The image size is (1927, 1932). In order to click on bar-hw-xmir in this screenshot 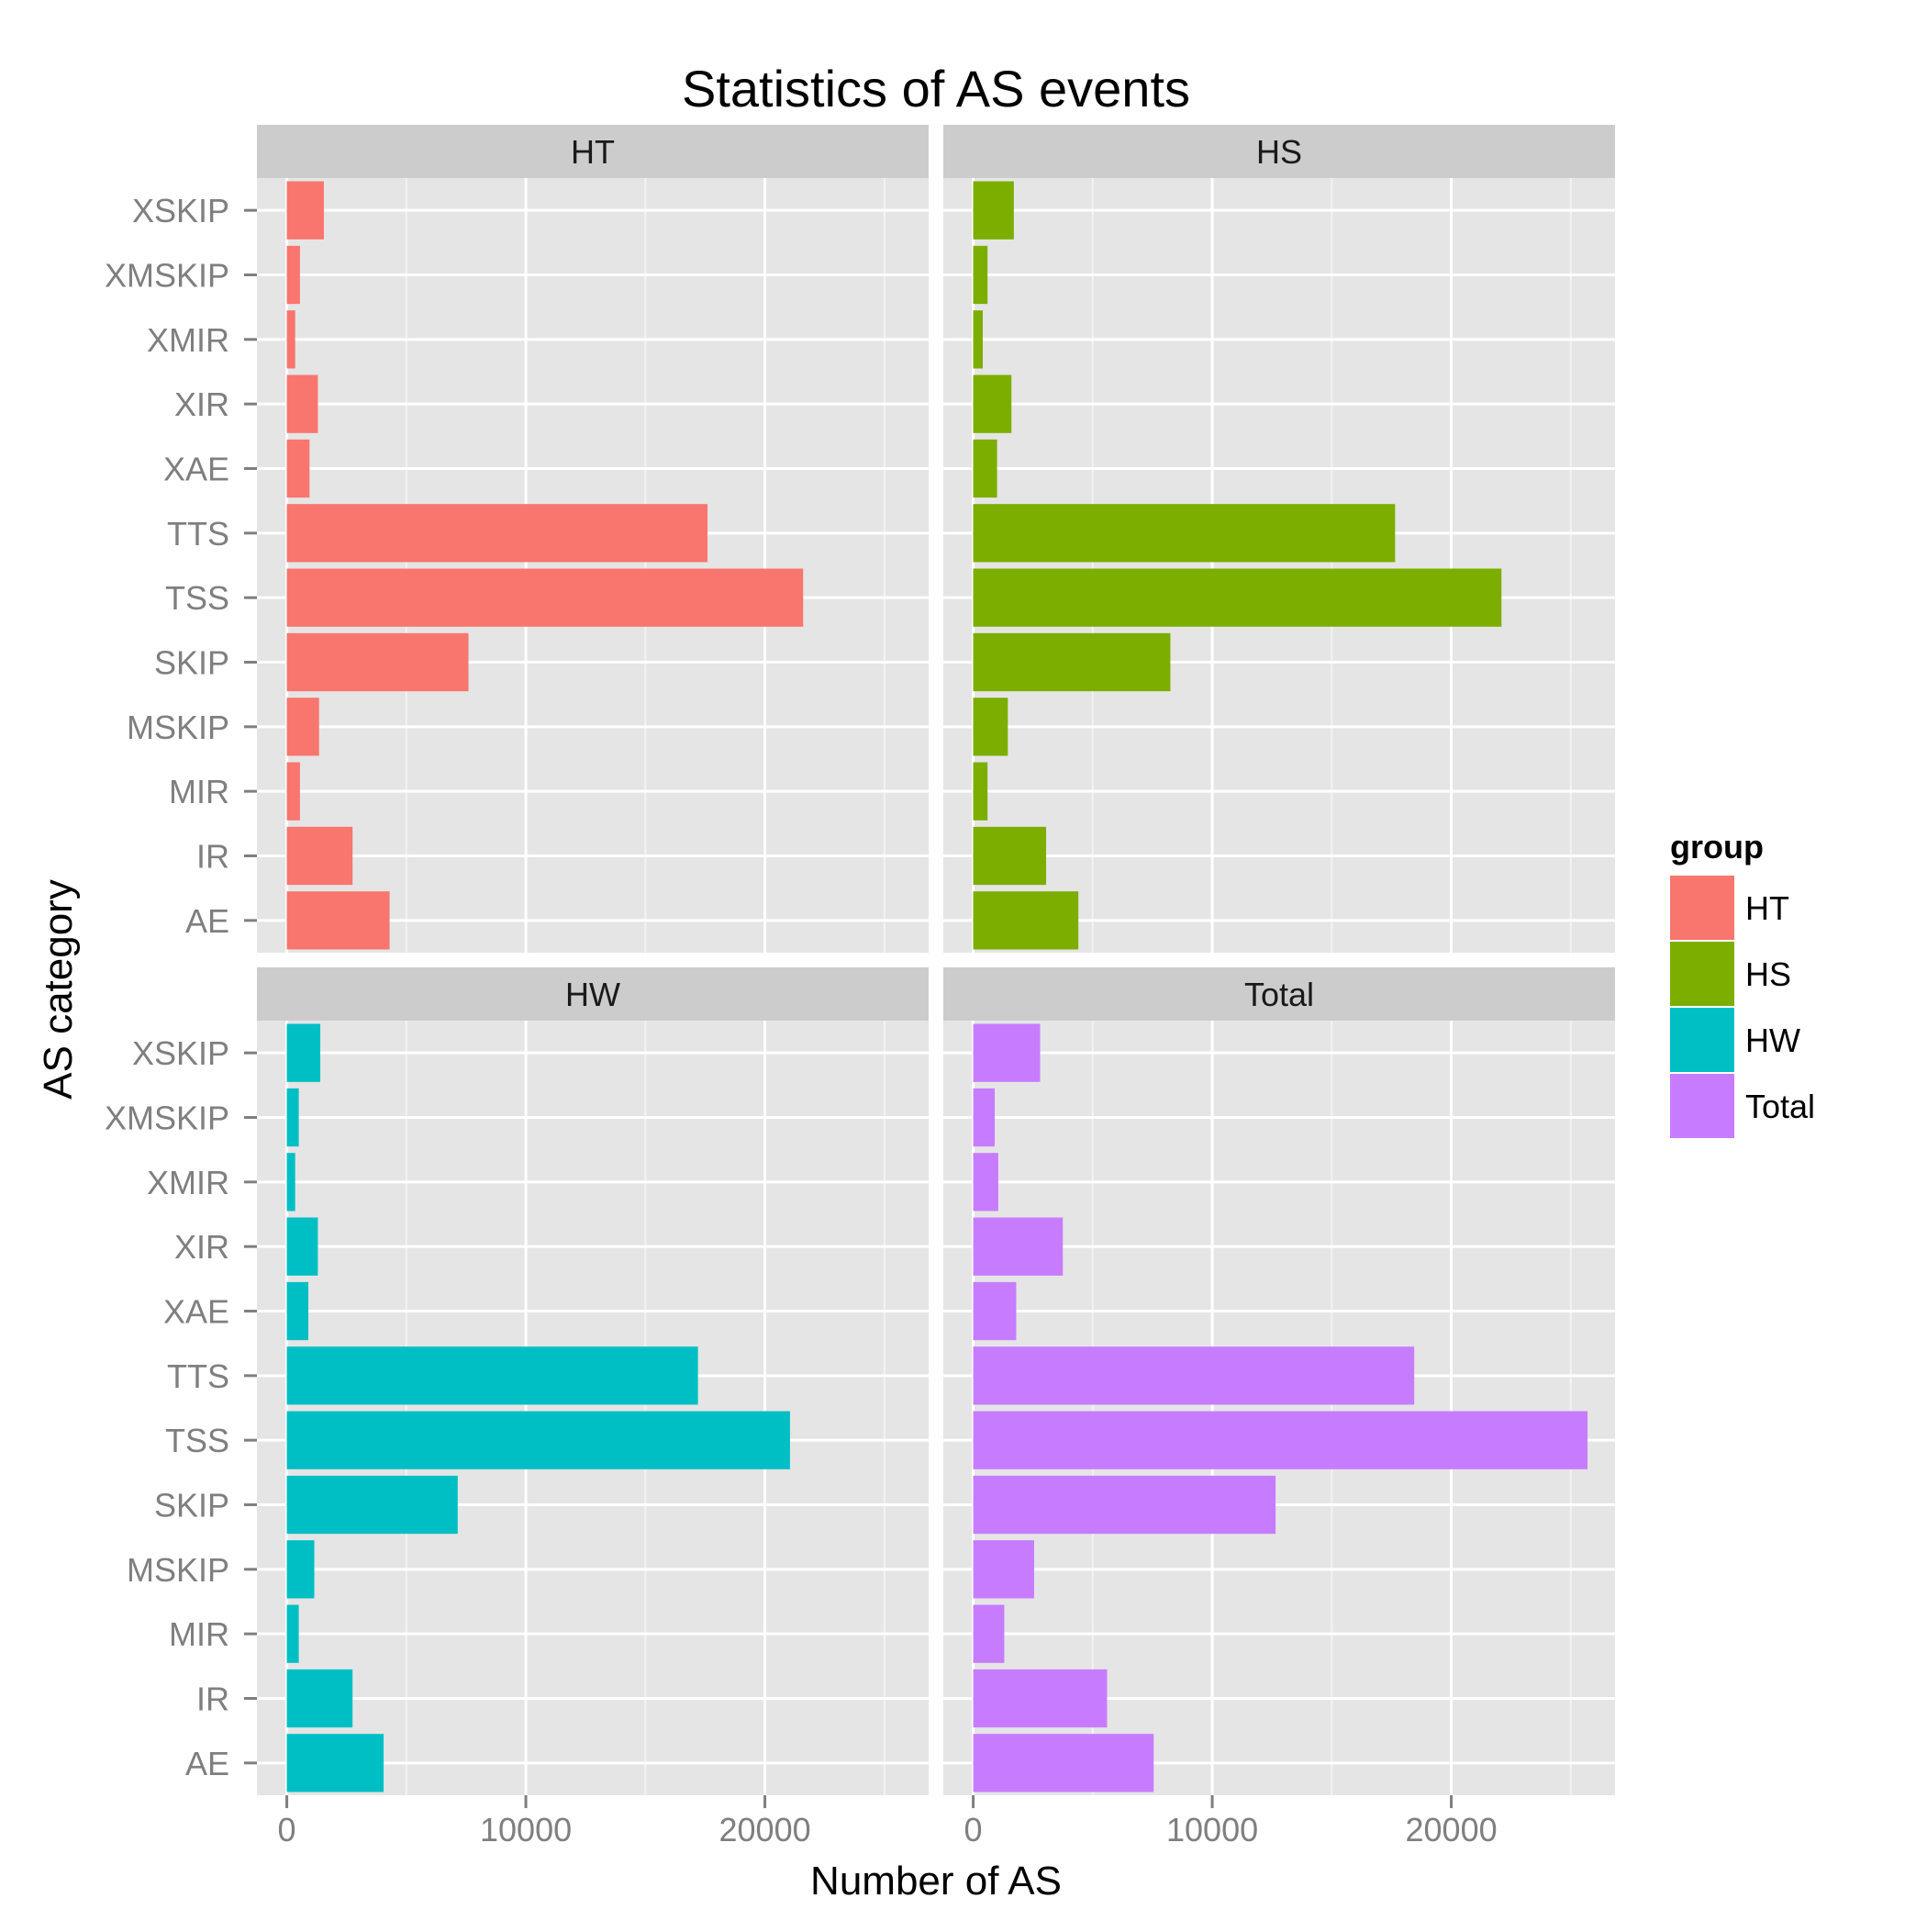, I will do `click(290, 1182)`.